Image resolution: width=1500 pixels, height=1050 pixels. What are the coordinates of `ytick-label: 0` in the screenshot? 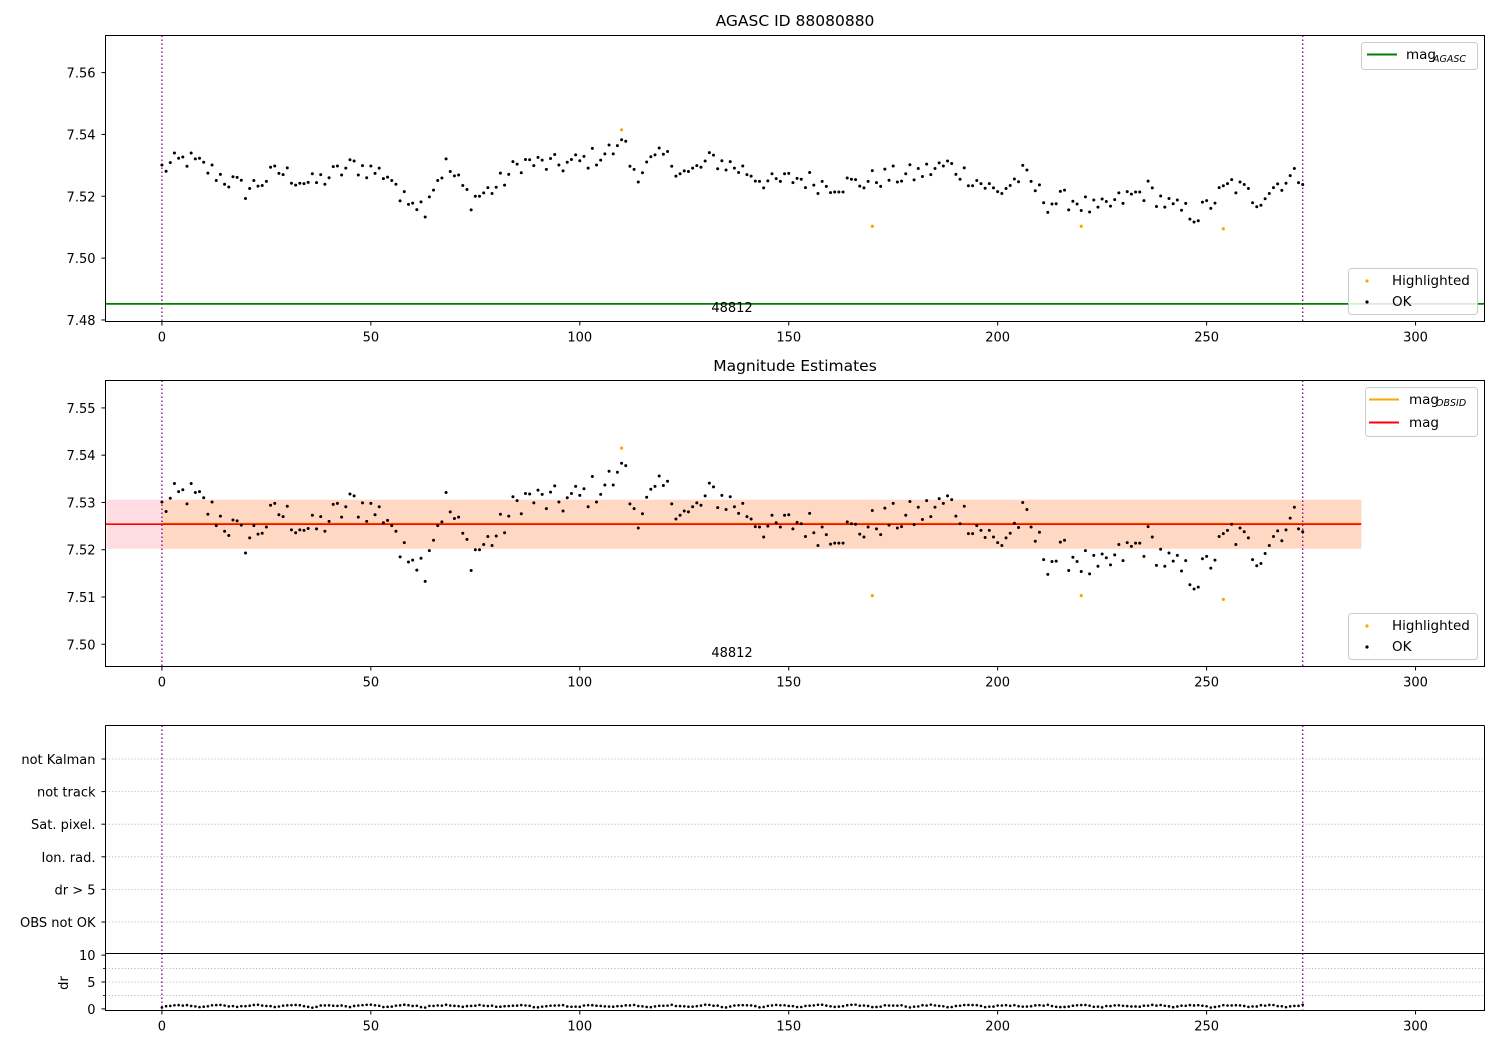 It's located at (91, 1010).